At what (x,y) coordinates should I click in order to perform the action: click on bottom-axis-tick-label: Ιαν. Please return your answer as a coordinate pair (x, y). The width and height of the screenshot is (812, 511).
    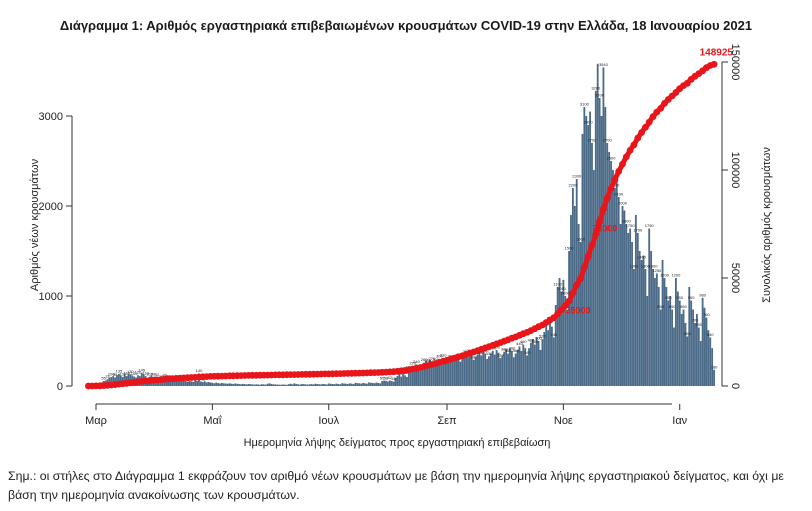
    Looking at the image, I should click on (679, 421).